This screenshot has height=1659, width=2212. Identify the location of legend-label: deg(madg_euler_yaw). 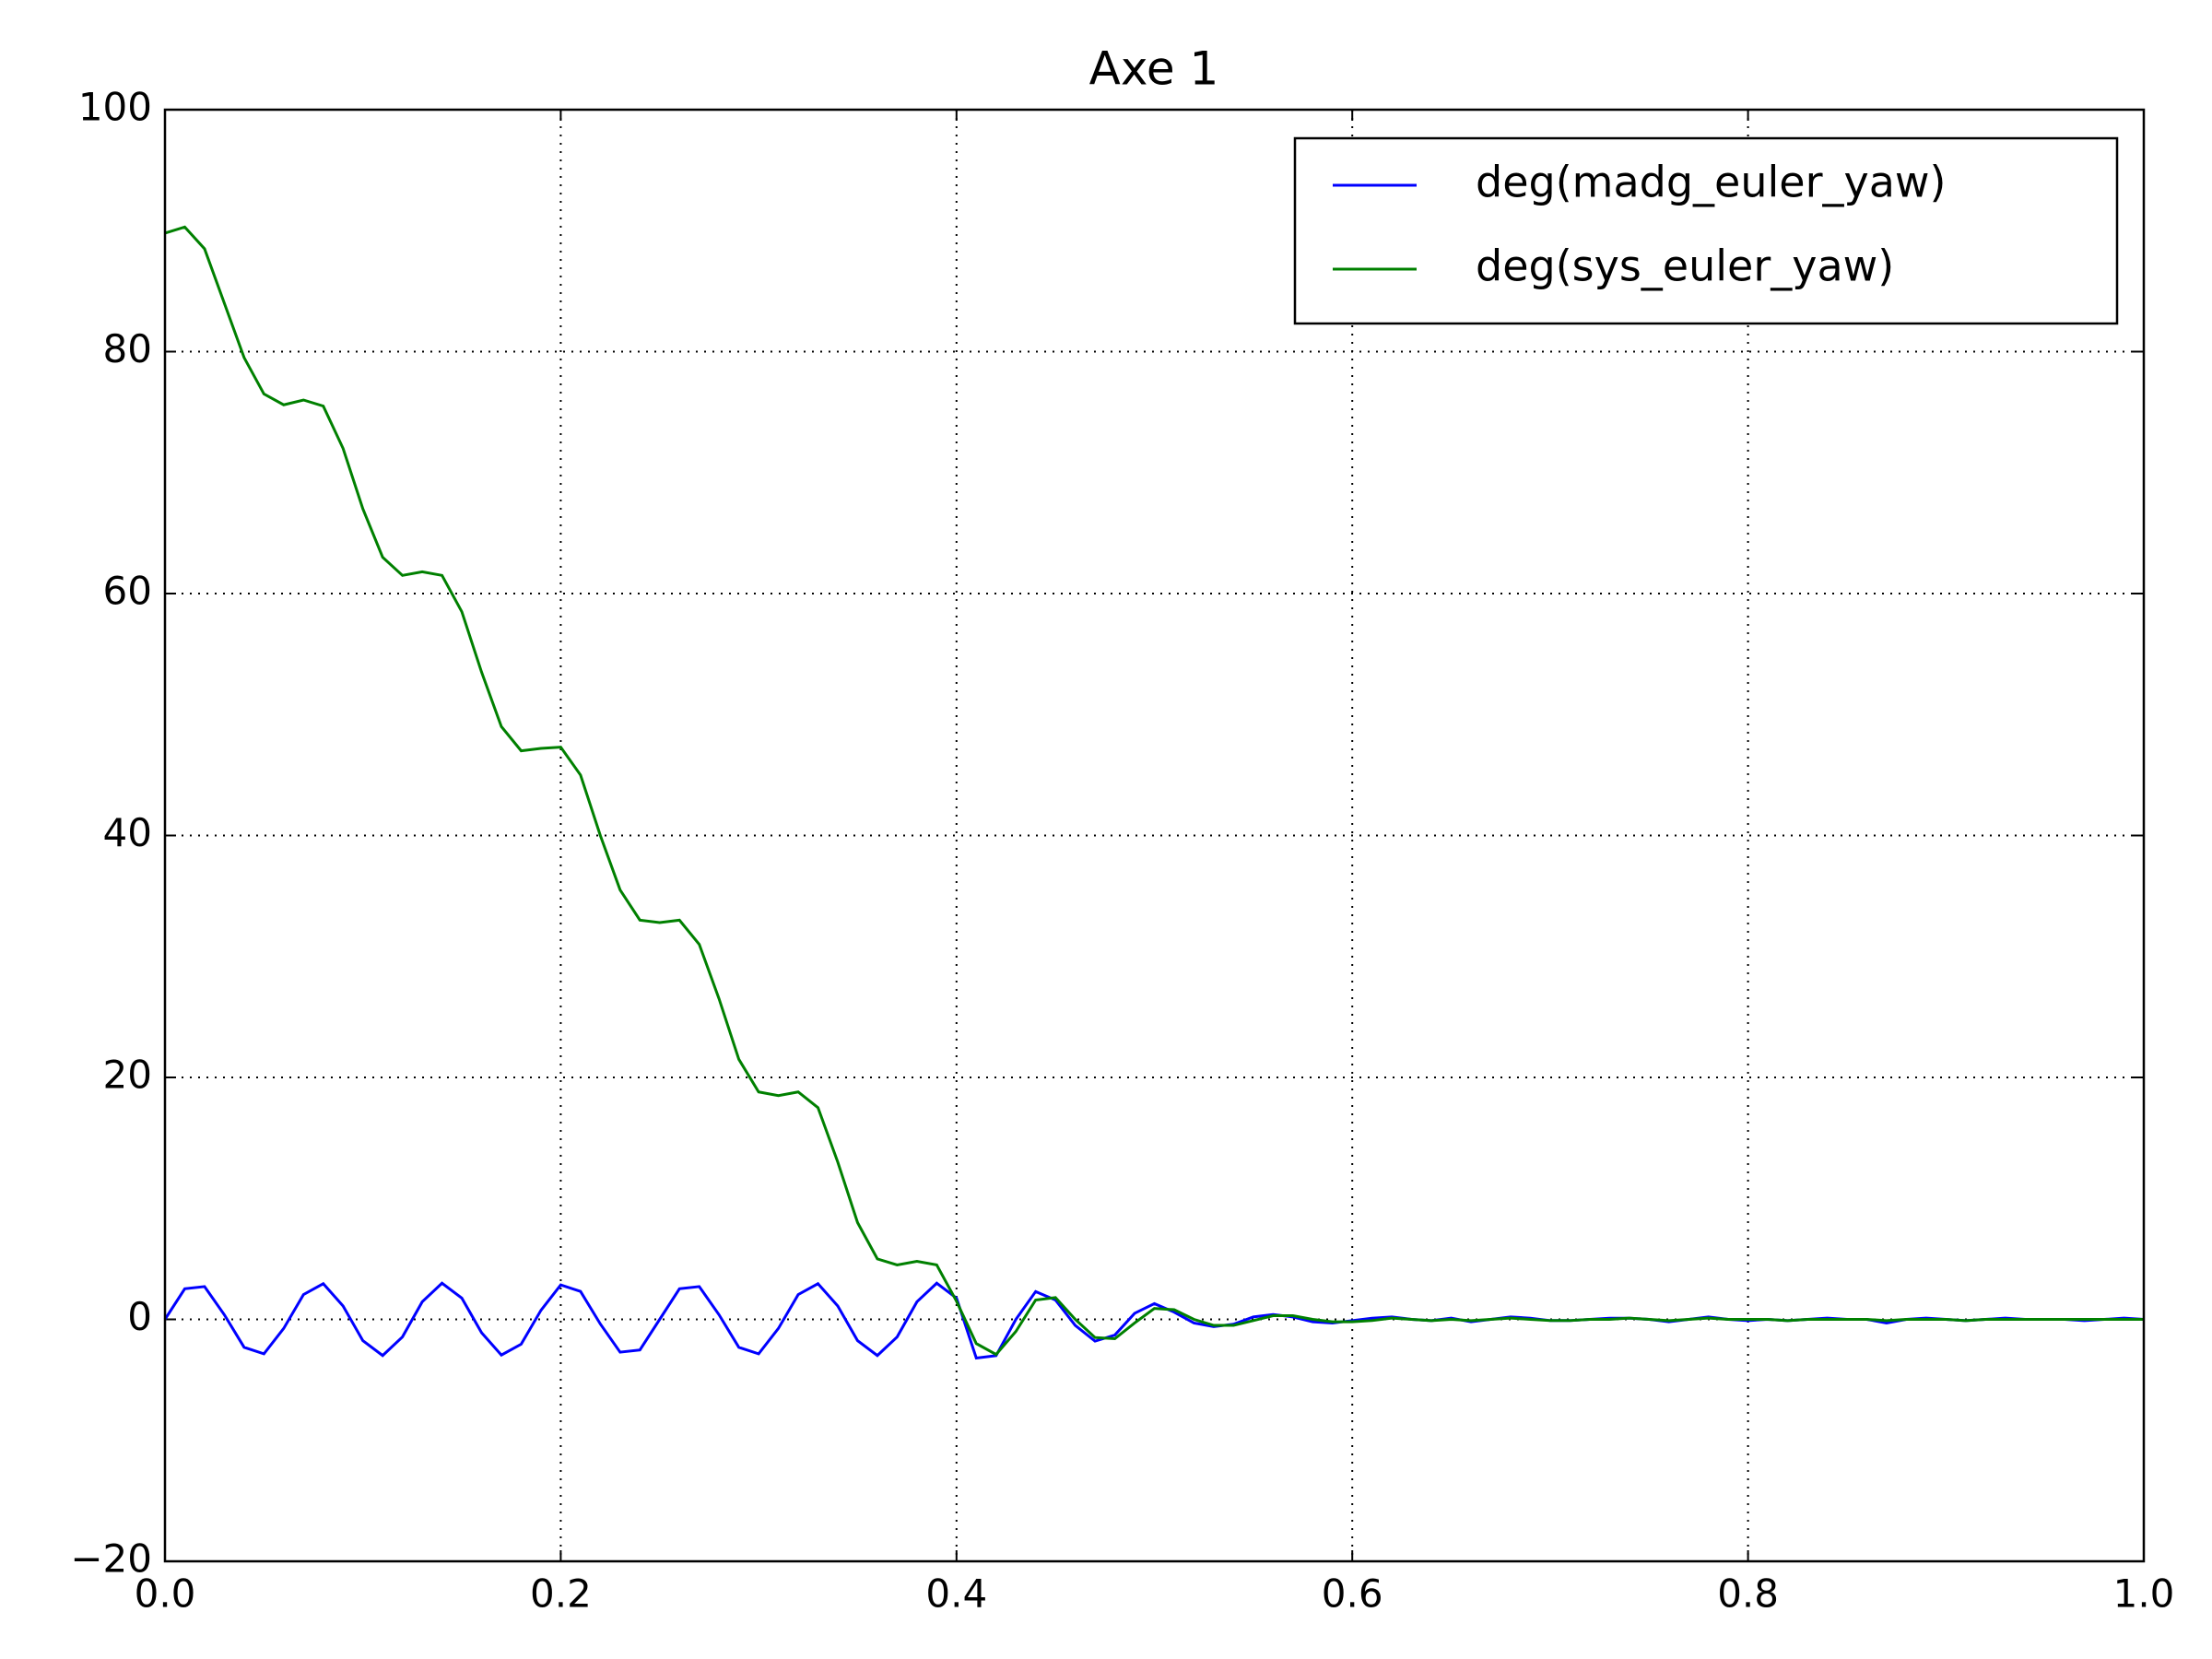
(1711, 182).